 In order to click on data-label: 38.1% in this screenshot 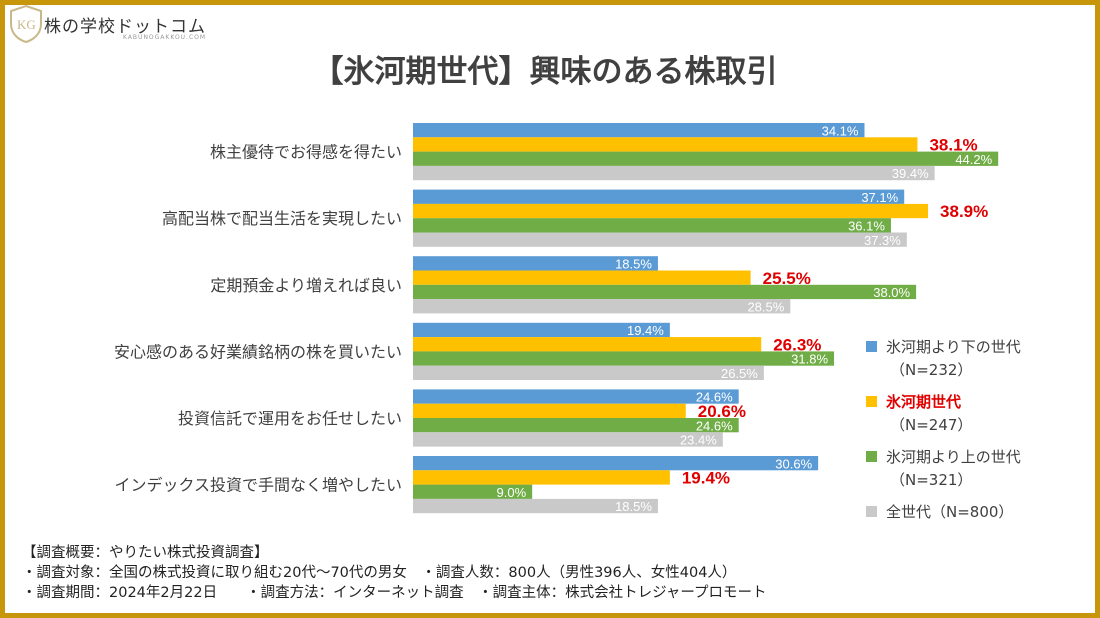, I will do `click(953, 145)`.